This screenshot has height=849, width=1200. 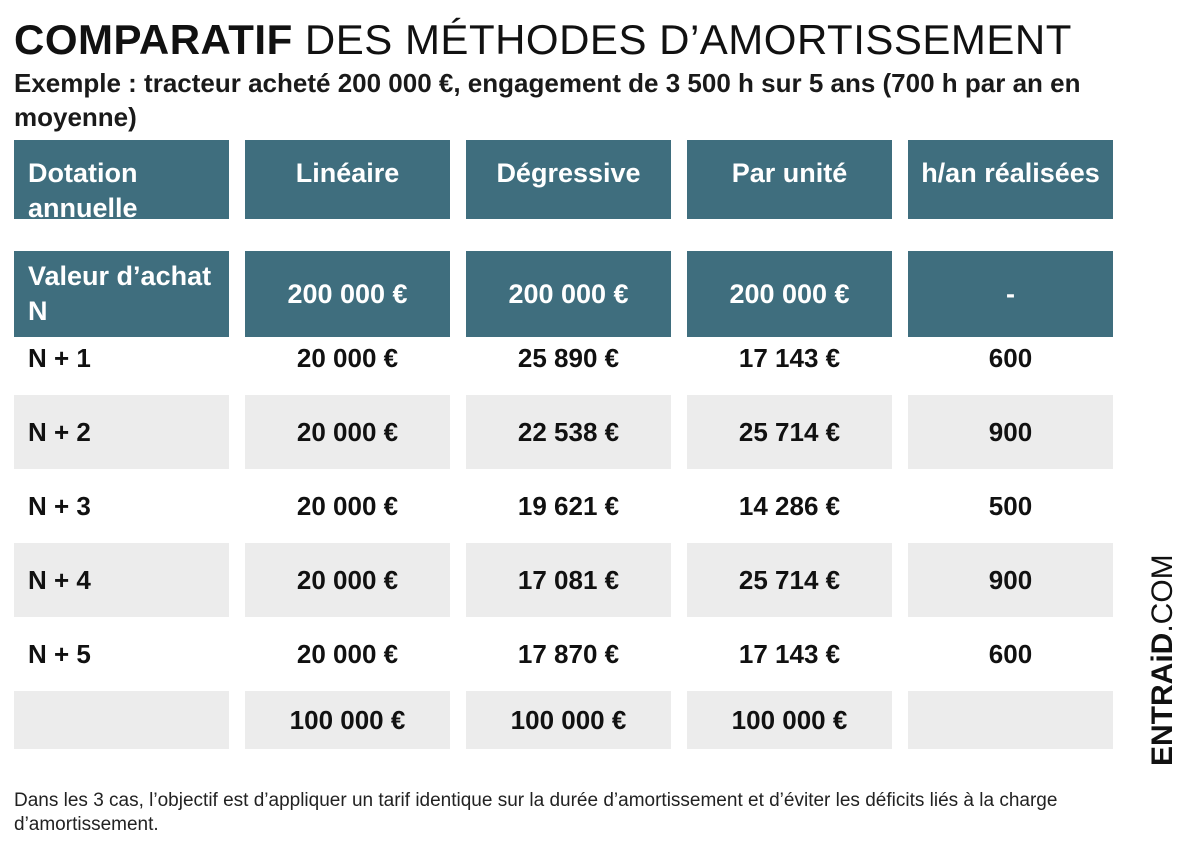 What do you see at coordinates (568, 179) in the screenshot?
I see `header-cell-degressive: Dégressive` at bounding box center [568, 179].